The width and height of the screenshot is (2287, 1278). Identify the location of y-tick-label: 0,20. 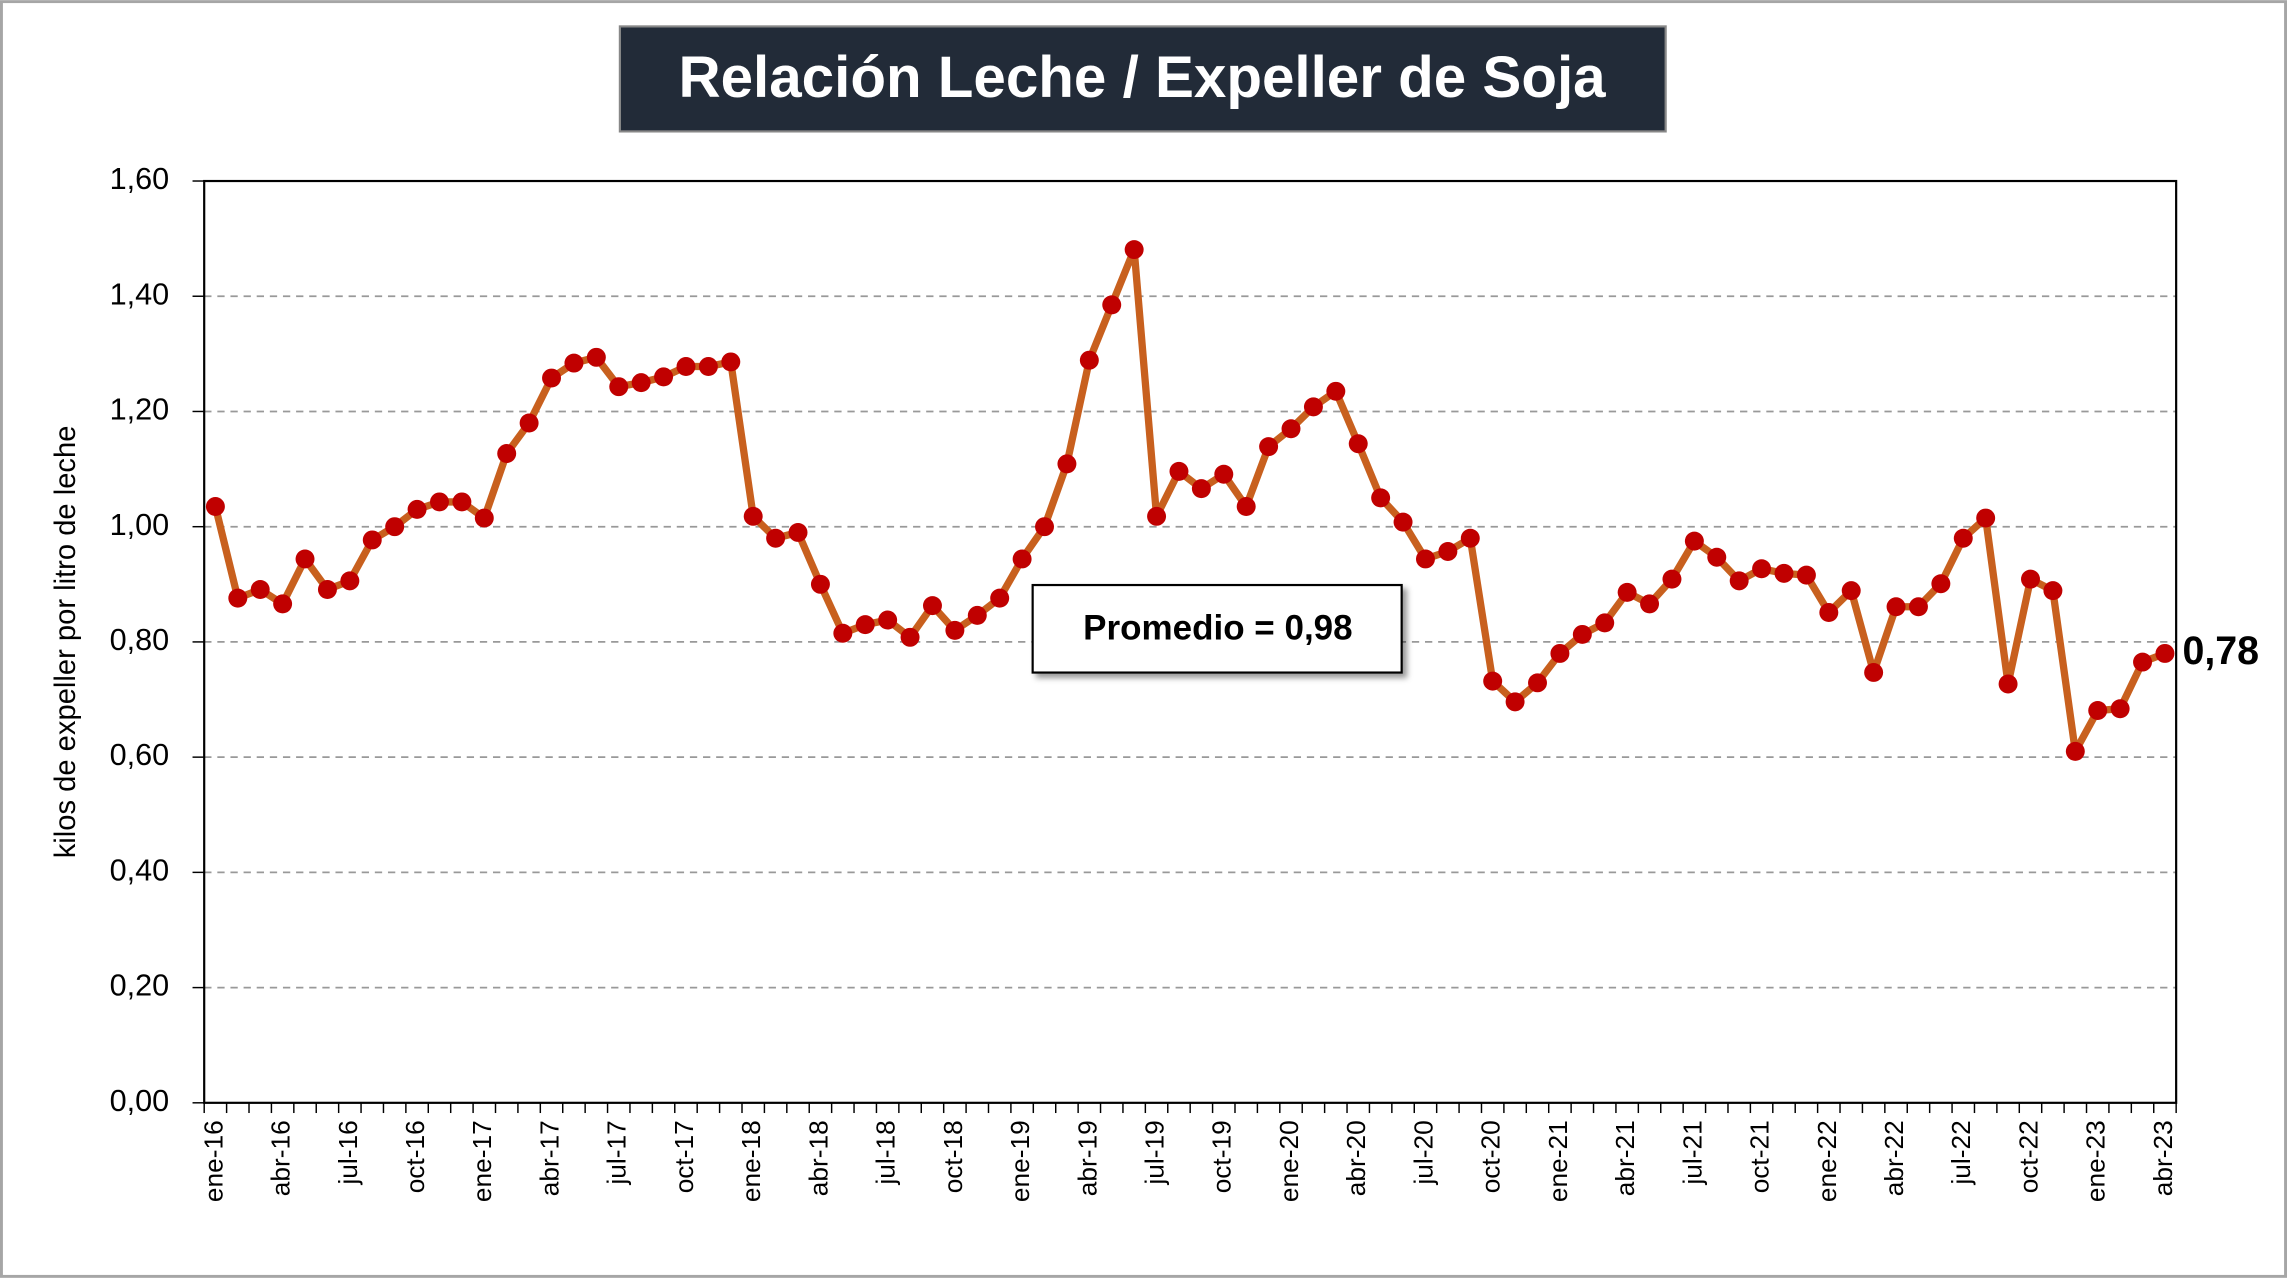
(140, 986).